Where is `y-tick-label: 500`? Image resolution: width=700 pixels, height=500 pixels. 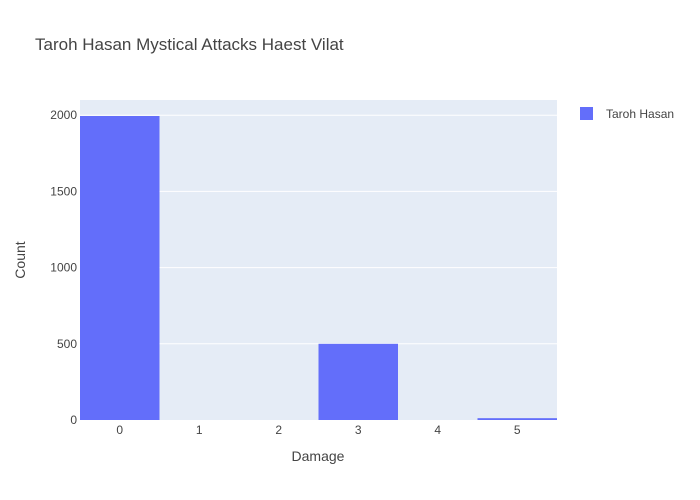
y-tick-label: 500 is located at coordinates (67, 344).